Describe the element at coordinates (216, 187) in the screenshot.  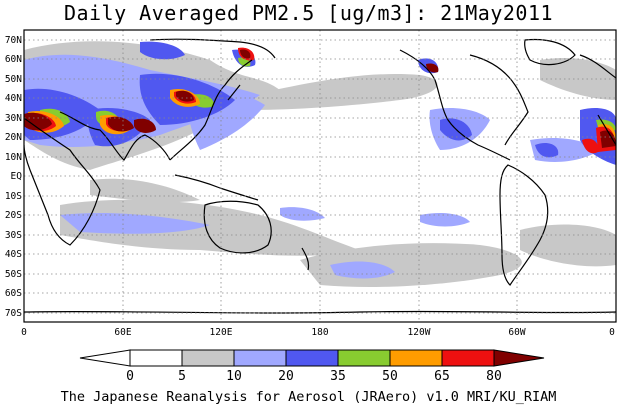
I see `coast-maritime` at that location.